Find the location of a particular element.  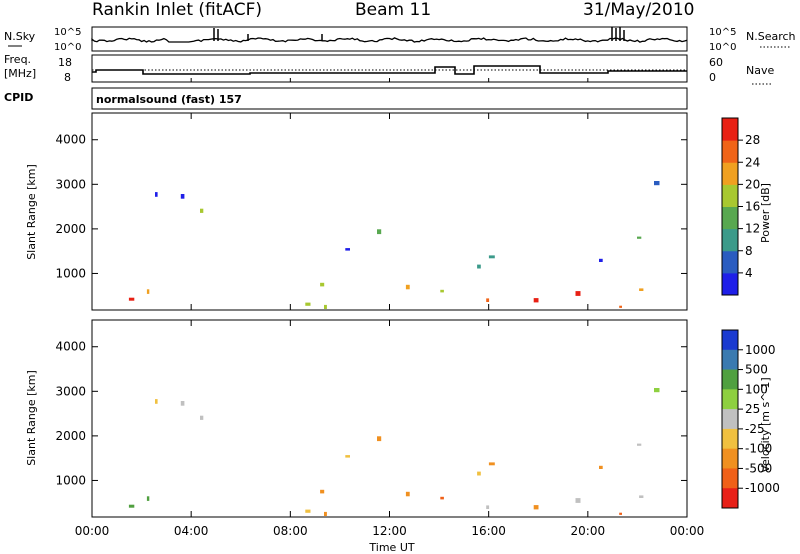

power-ylabel: Slant Range [km] is located at coordinates (31, 212).